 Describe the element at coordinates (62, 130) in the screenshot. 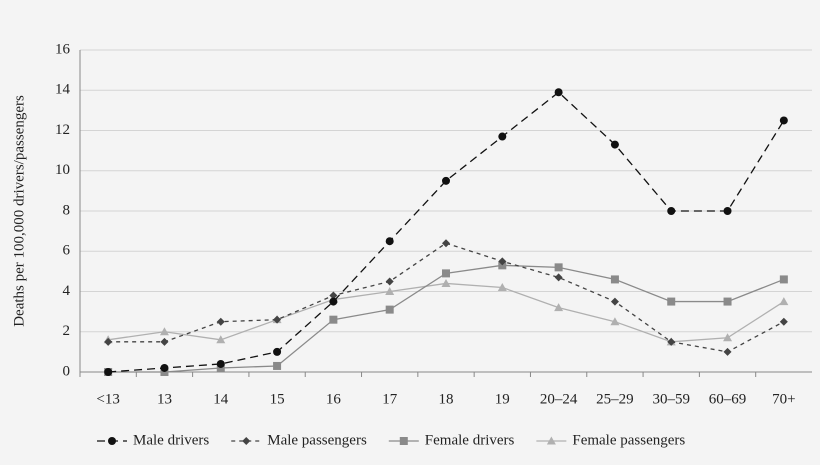

I see `y-tick-label: 12` at that location.